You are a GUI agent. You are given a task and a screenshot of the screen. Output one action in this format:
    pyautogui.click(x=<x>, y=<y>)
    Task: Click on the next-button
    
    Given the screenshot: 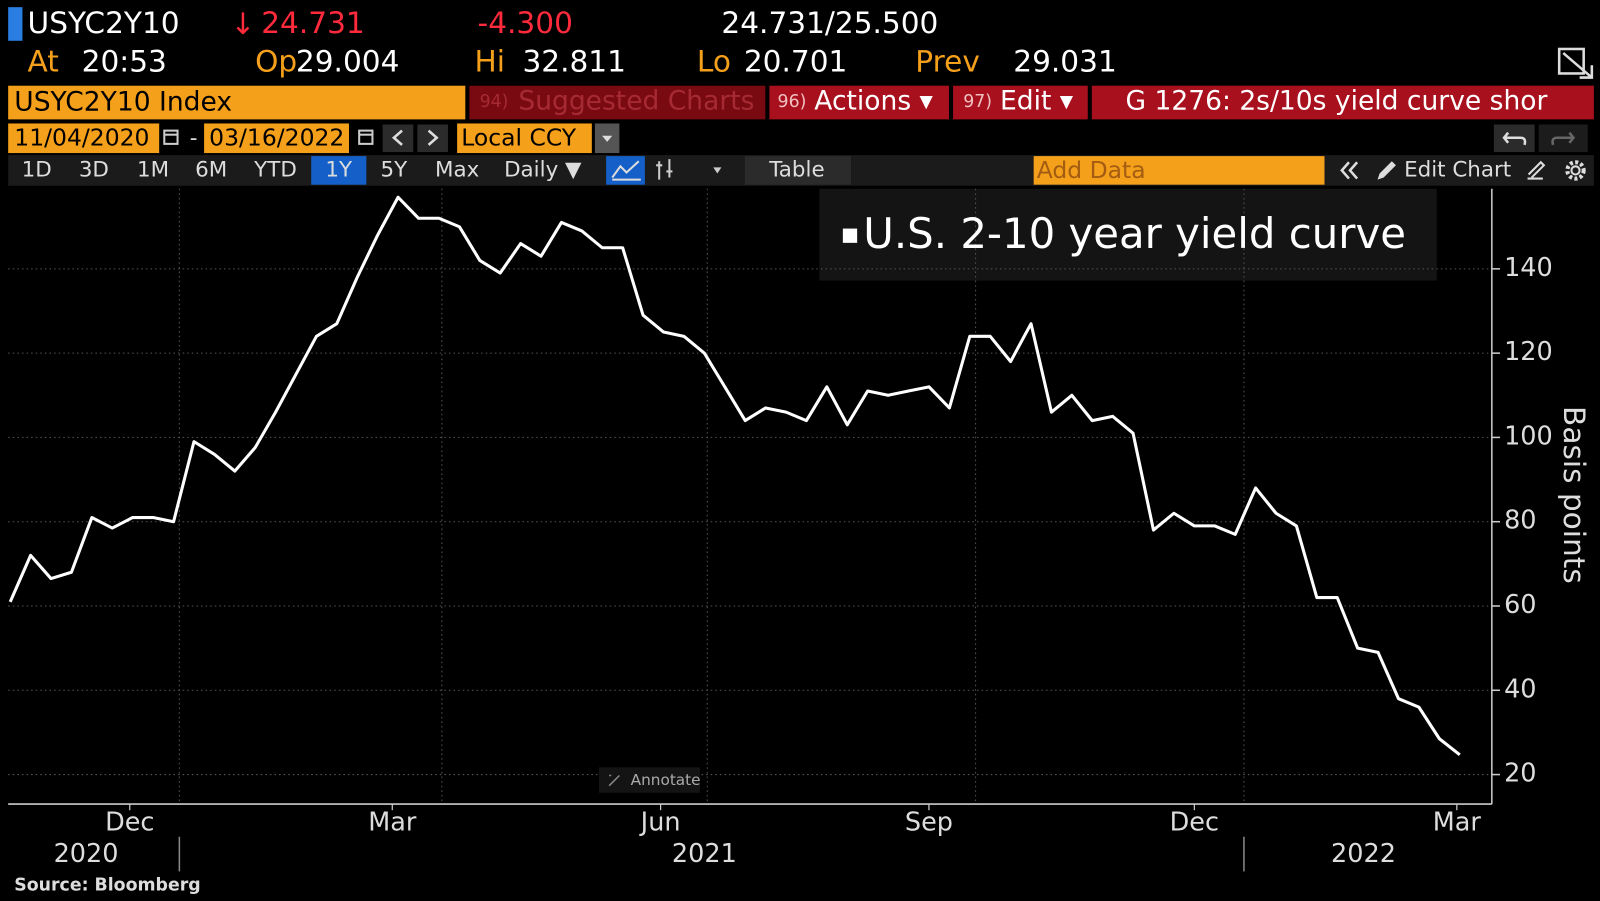 What is the action you would take?
    pyautogui.click(x=432, y=138)
    